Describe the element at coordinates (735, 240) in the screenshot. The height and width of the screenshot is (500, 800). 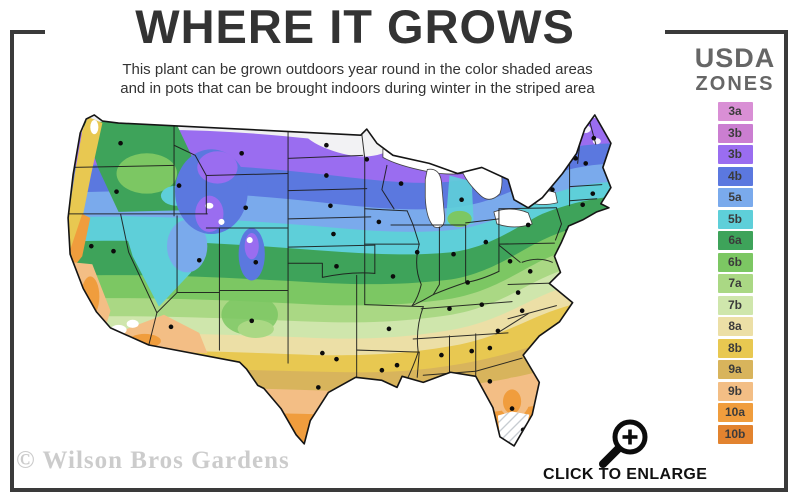
I see `zone-chip-6a: 6a` at that location.